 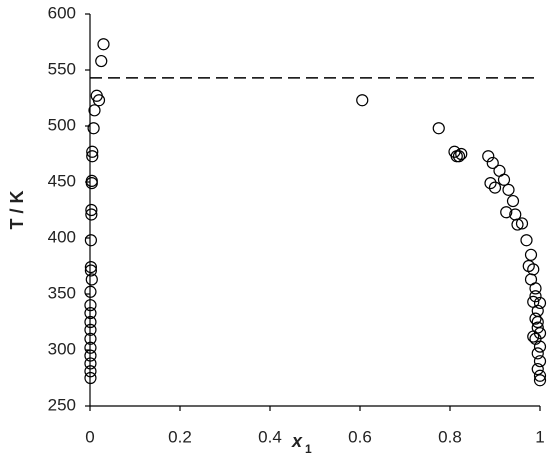 I want to click on y-tick-label: 250, so click(x=62, y=404).